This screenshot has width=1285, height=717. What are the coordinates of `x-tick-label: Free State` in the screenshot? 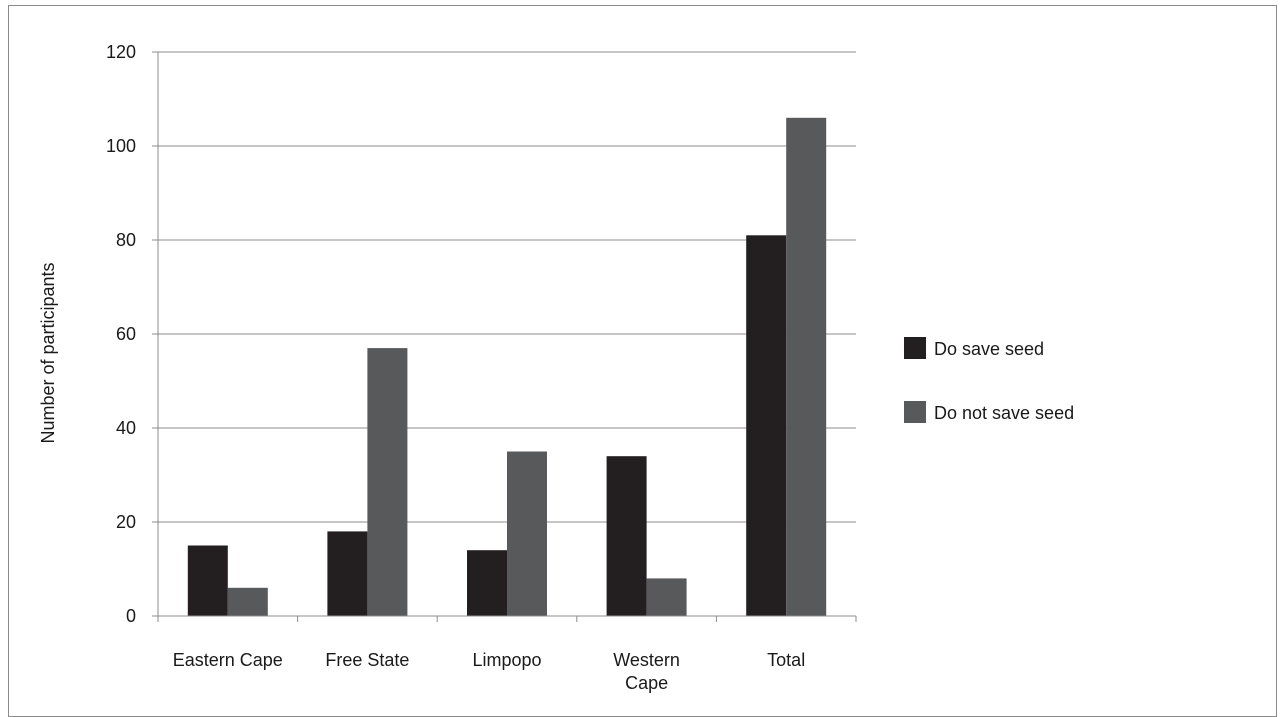 It's located at (367, 660).